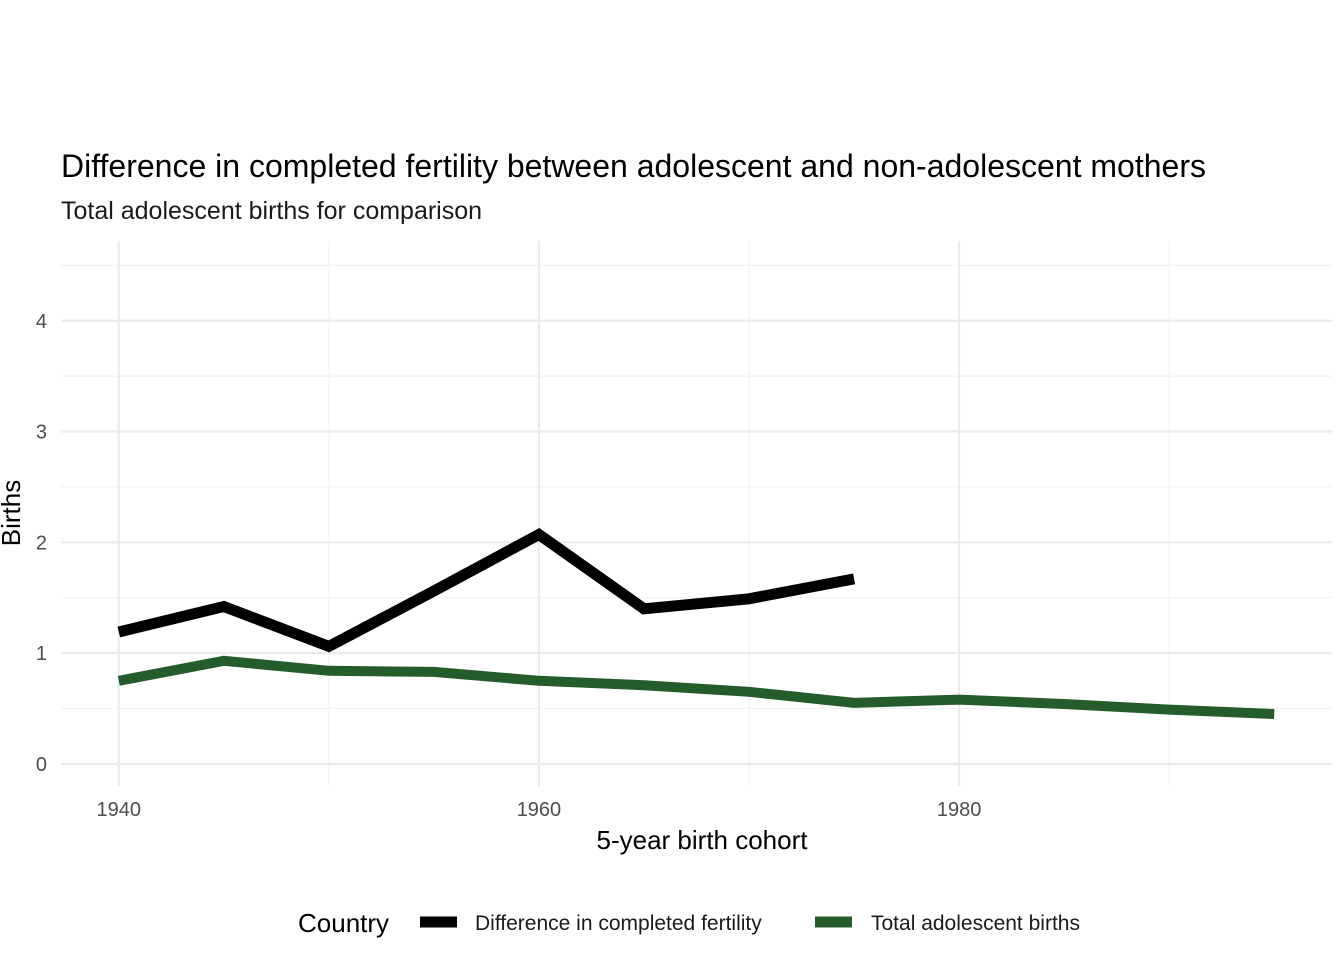 This screenshot has width=1344, height=960. What do you see at coordinates (119, 810) in the screenshot?
I see `x-tick-label: 1940` at bounding box center [119, 810].